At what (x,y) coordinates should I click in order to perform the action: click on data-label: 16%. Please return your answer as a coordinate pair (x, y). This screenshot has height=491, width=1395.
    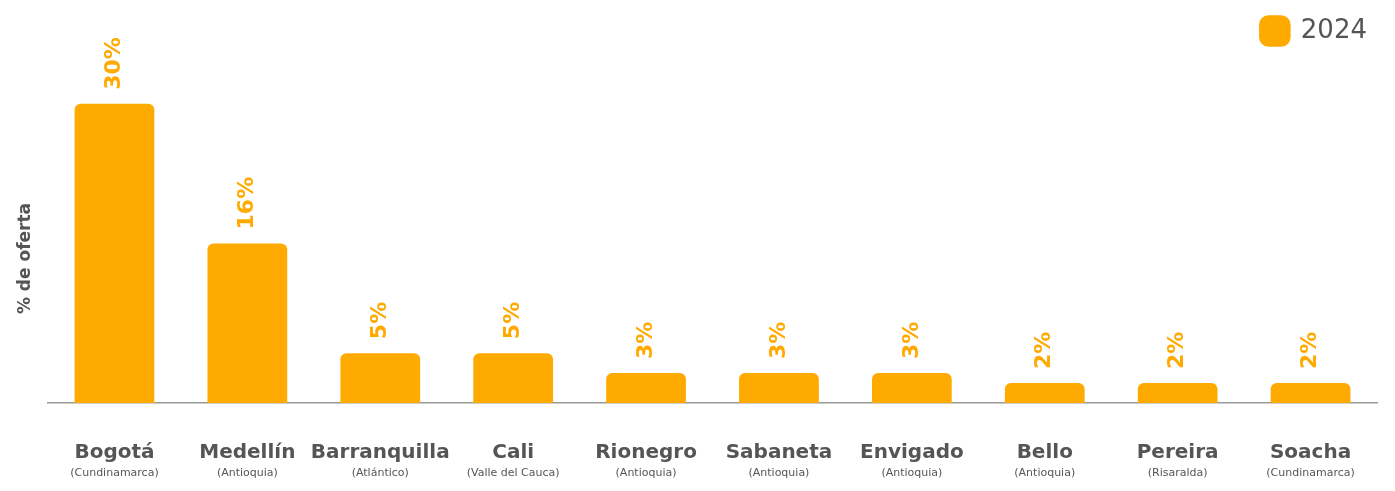
    Looking at the image, I should click on (246, 203).